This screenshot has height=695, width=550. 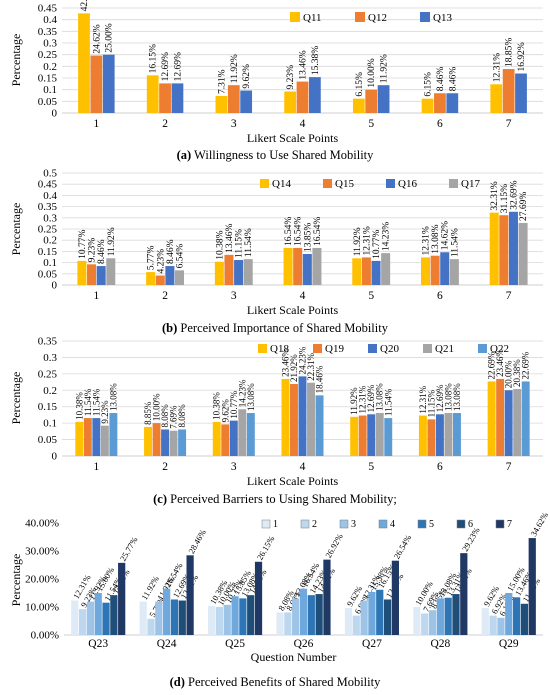 What do you see at coordinates (505, 198) in the screenshot?
I see `data-label: 31.15%` at bounding box center [505, 198].